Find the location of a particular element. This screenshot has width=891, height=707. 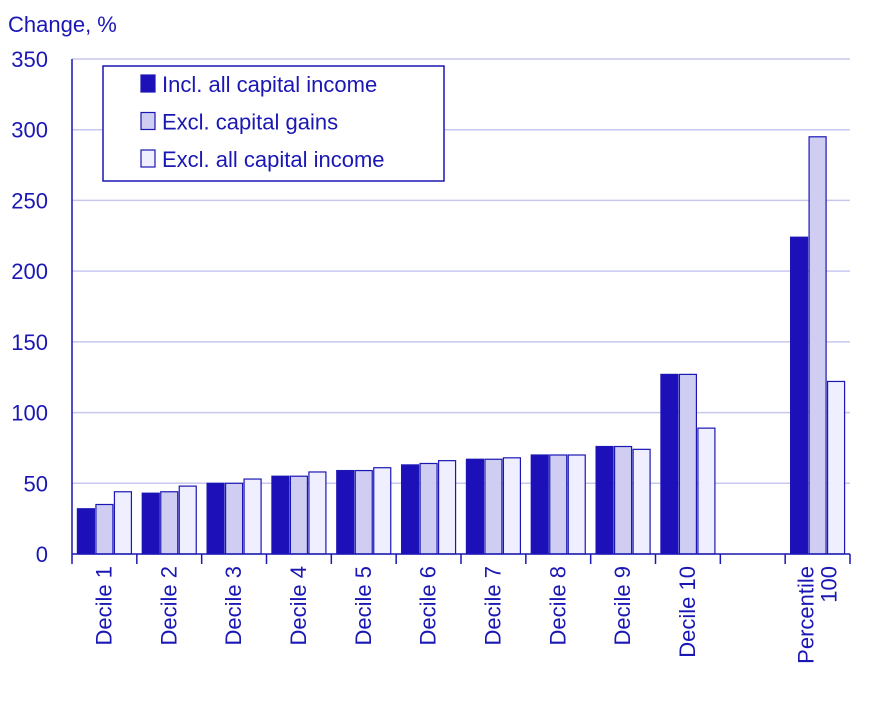

y-tick-label: 150 is located at coordinates (29, 342).